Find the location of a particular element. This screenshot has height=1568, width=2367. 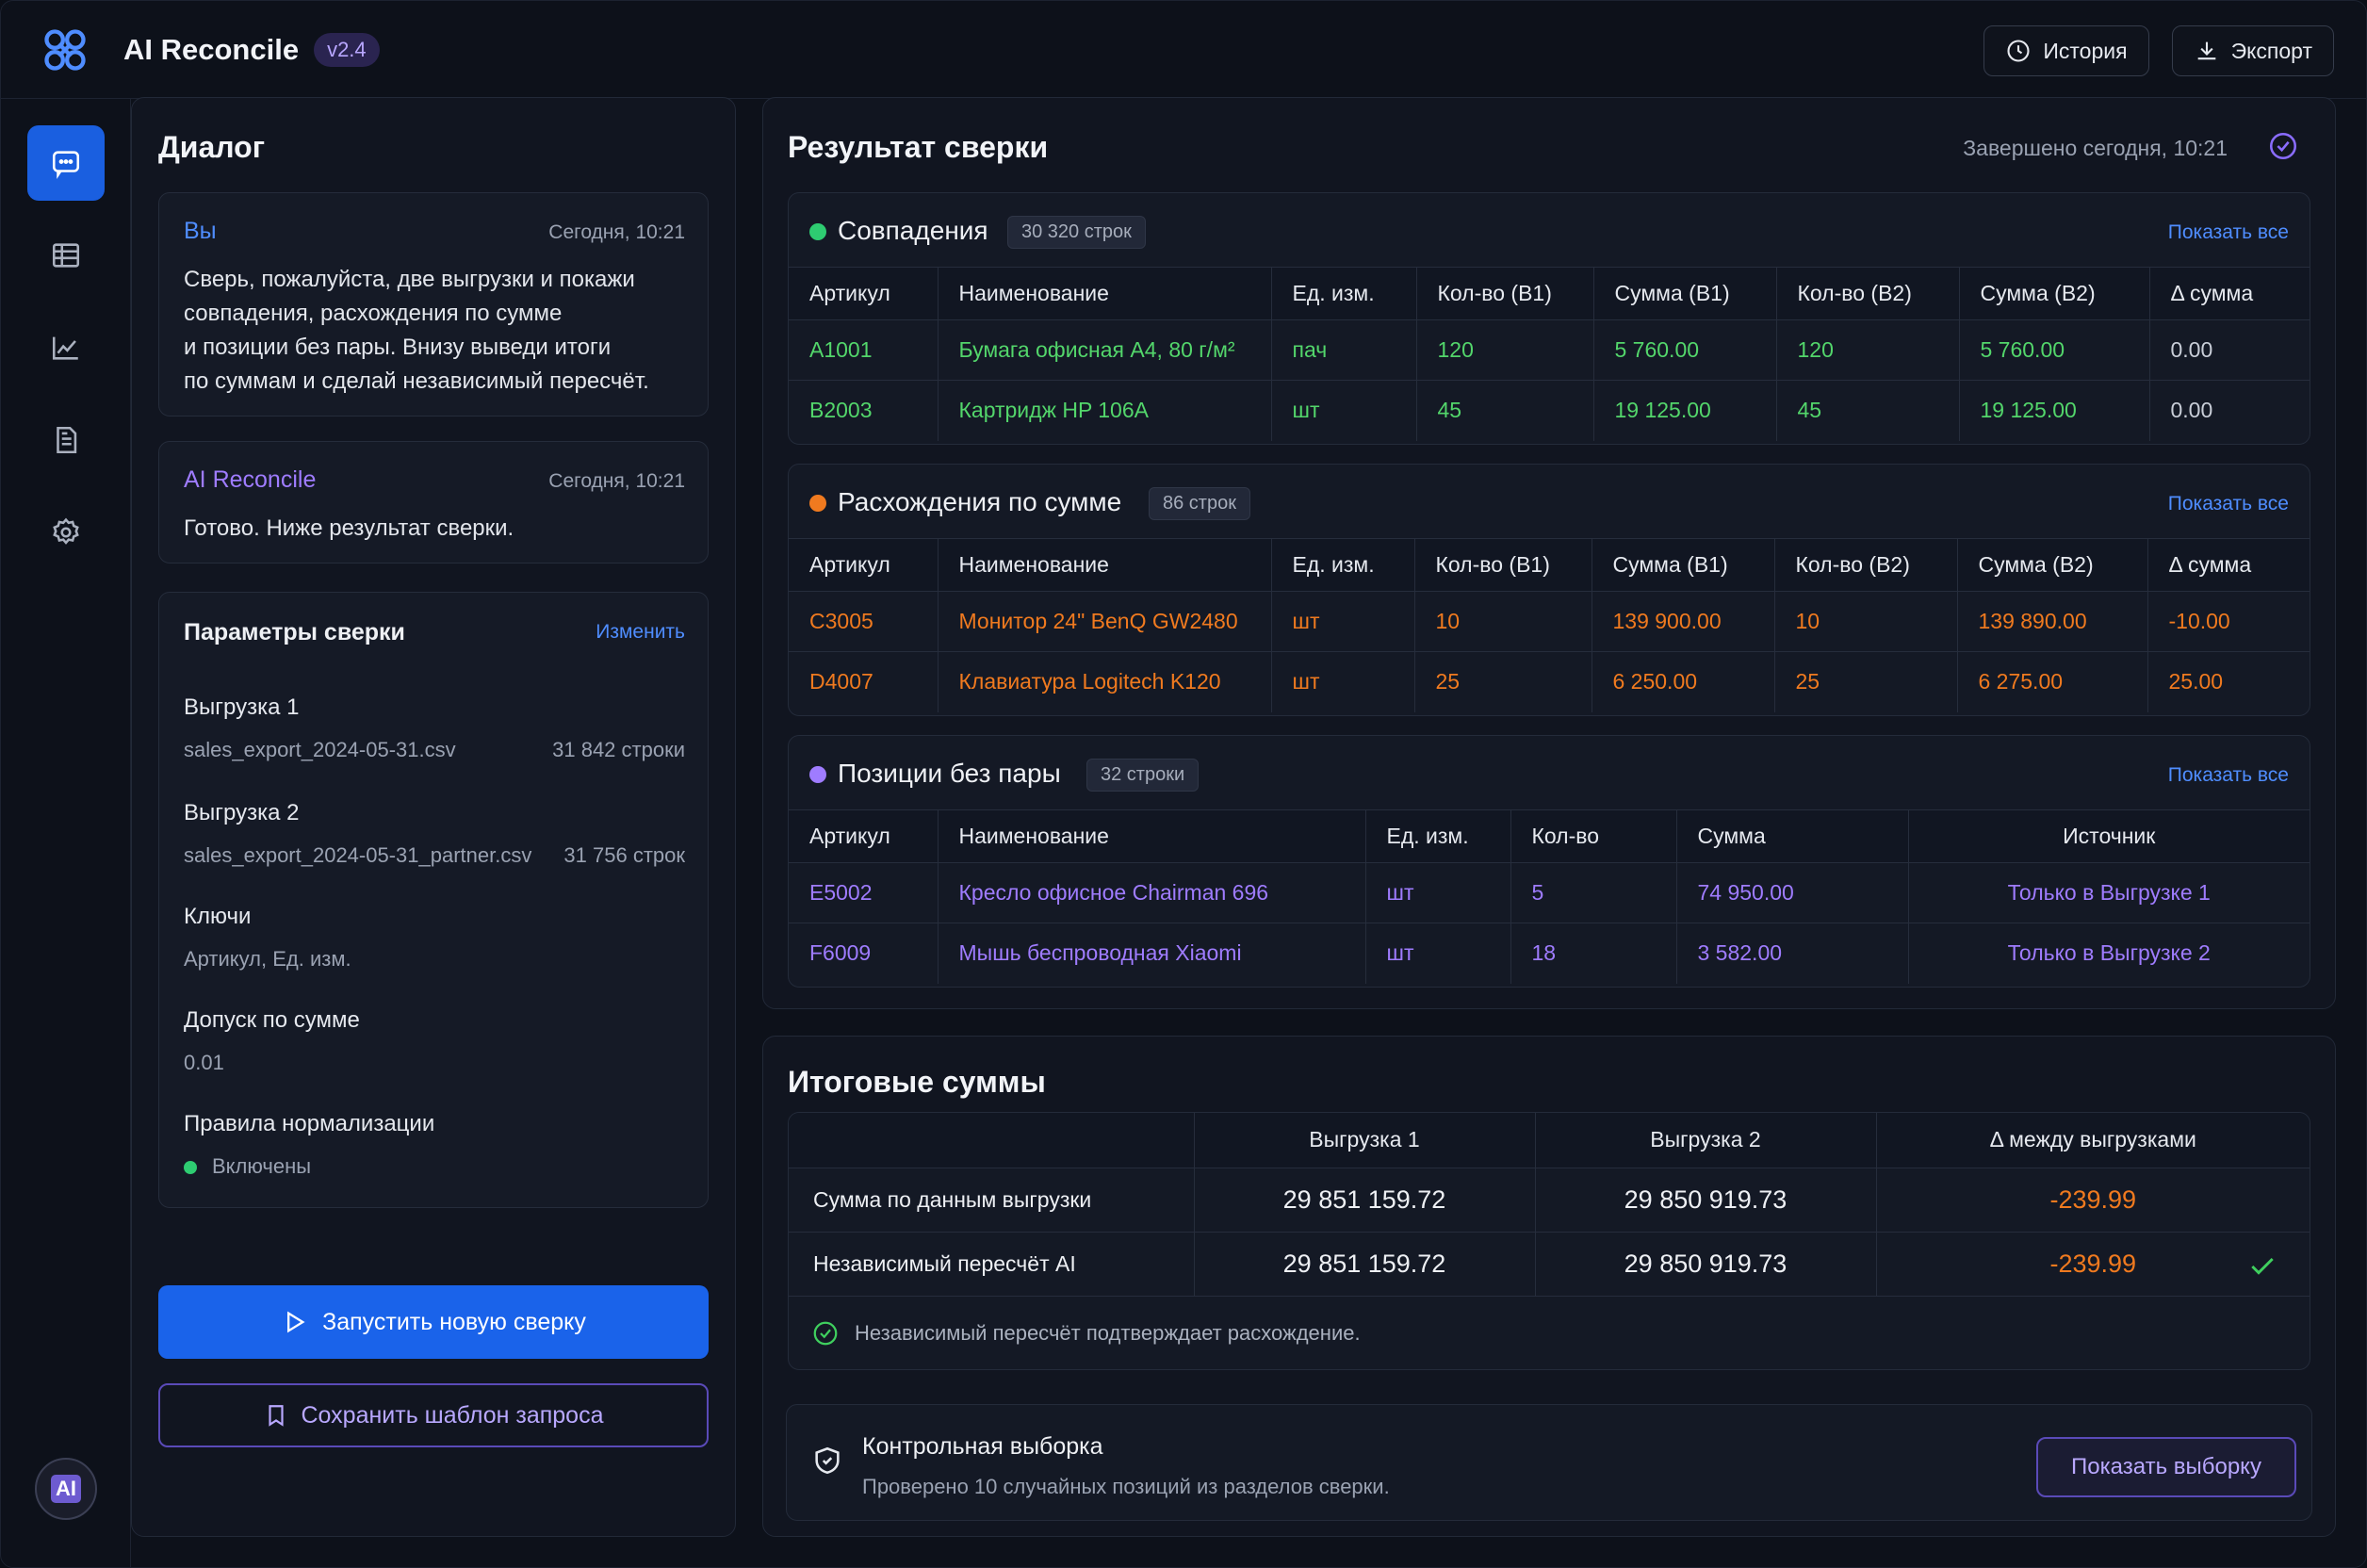

check-icon is located at coordinates (2262, 1266).